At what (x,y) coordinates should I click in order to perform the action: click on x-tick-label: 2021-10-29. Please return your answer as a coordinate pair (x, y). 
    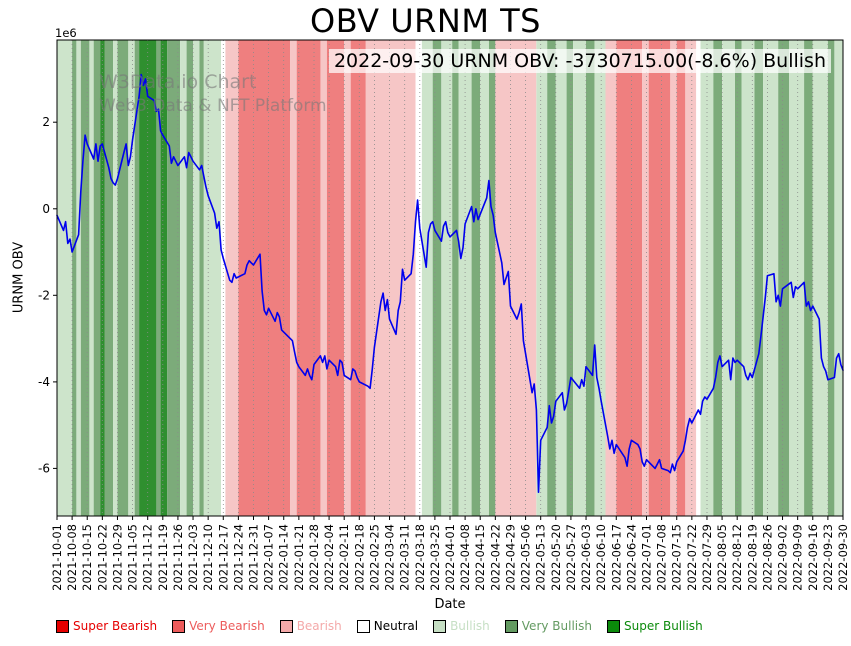
    Looking at the image, I should click on (118, 557).